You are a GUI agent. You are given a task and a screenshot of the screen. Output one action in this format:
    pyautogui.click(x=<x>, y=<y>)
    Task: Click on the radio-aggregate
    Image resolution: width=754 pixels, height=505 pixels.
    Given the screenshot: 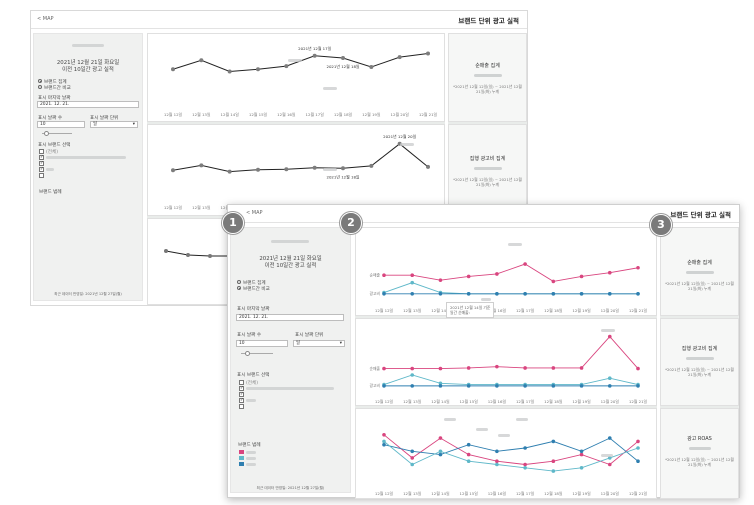 What is the action you would take?
    pyautogui.click(x=239, y=282)
    